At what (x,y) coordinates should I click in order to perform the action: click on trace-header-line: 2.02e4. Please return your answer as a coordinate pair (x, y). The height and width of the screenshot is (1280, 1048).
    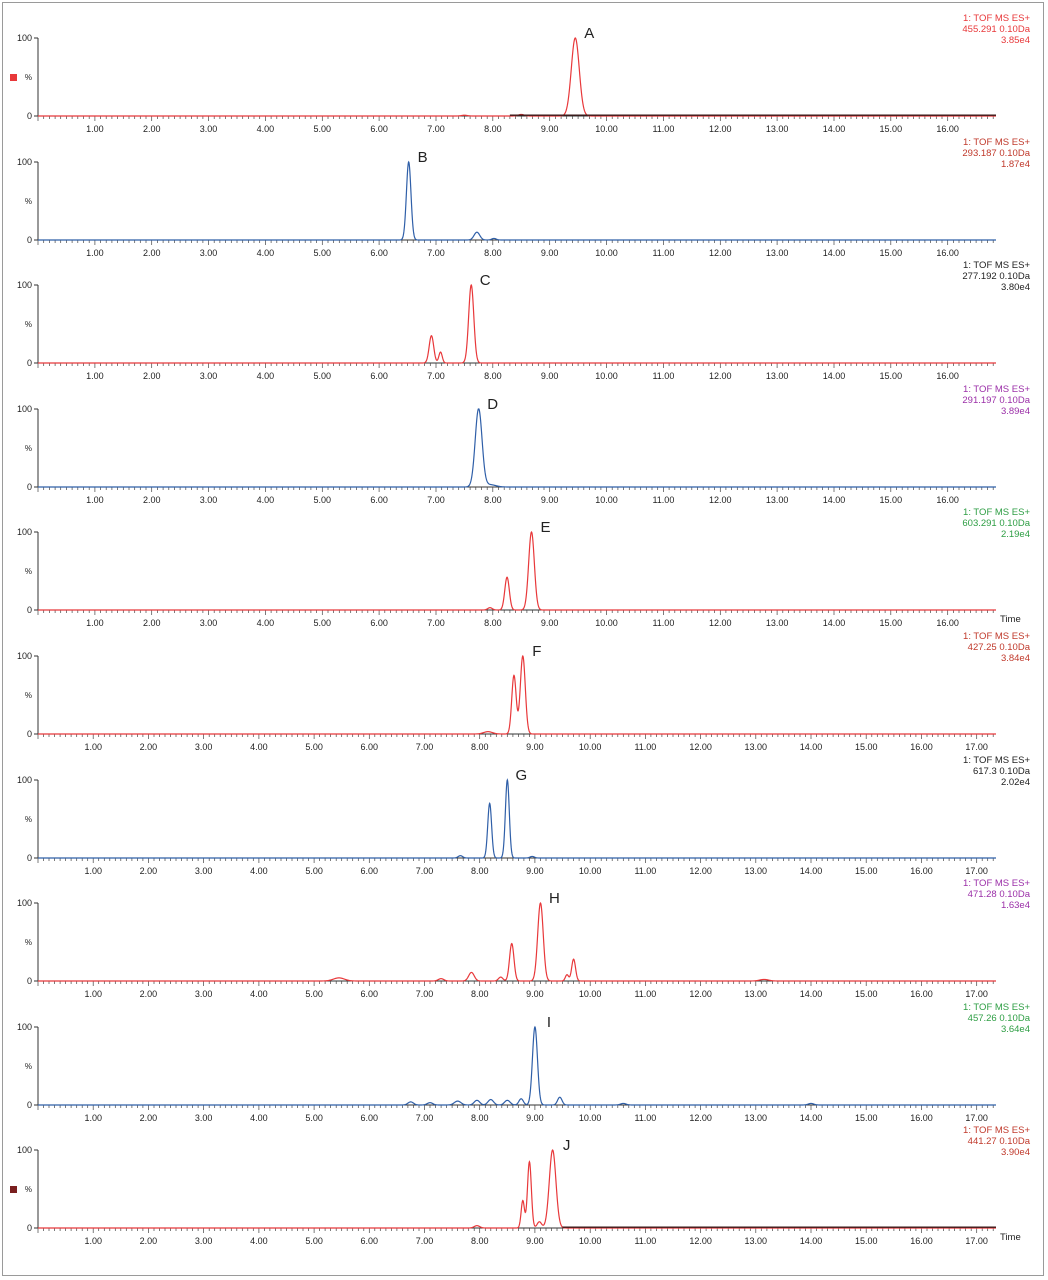
    Looking at the image, I should click on (1015, 782).